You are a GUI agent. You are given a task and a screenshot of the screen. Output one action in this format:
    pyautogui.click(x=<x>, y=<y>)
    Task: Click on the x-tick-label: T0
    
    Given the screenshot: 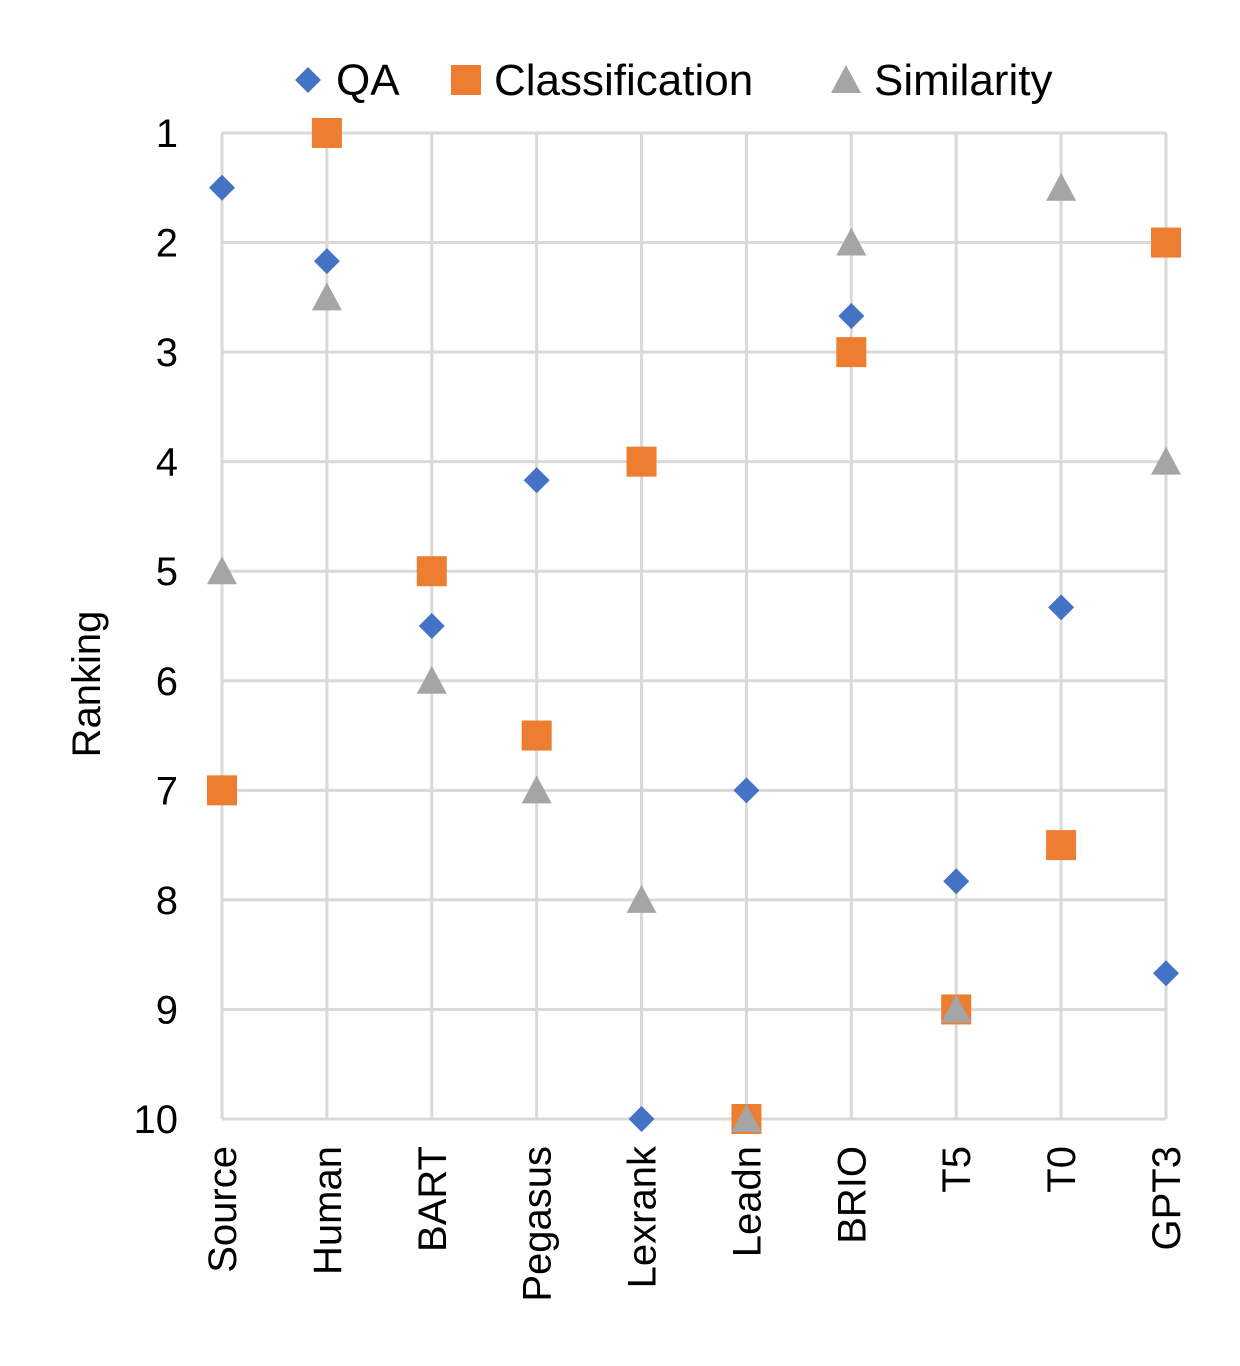 What is the action you would take?
    pyautogui.click(x=1062, y=1169)
    